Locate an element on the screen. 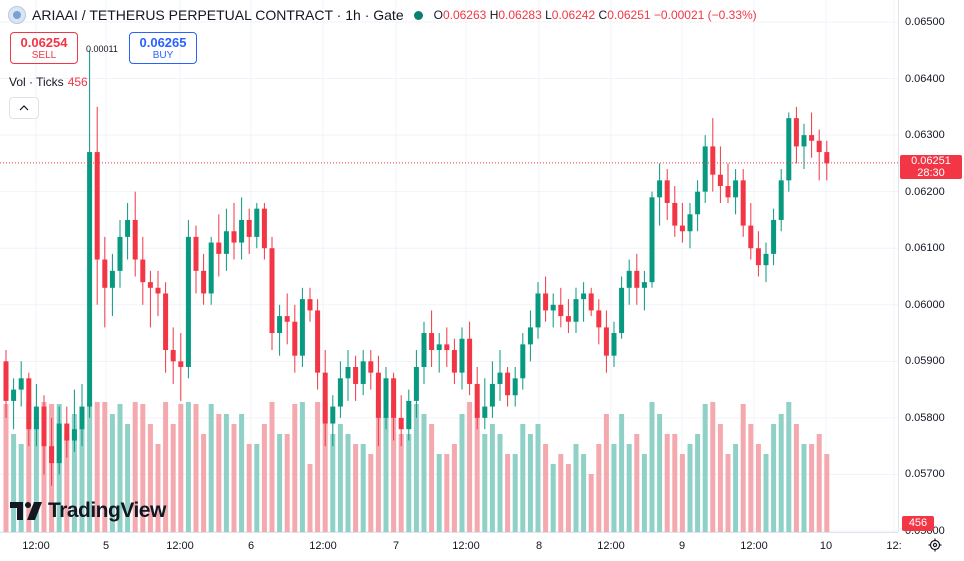 This screenshot has height=561, width=964. collapse-legend-button is located at coordinates (24, 108).